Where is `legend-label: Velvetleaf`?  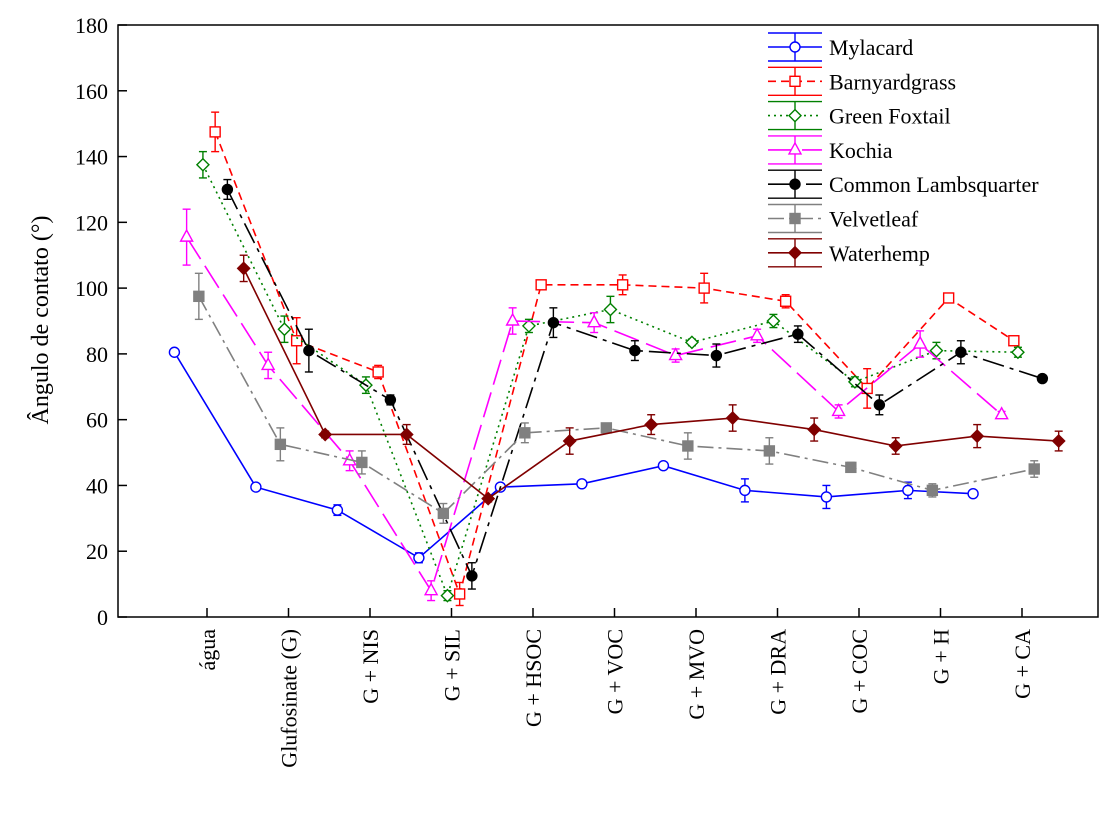 legend-label: Velvetleaf is located at coordinates (874, 219).